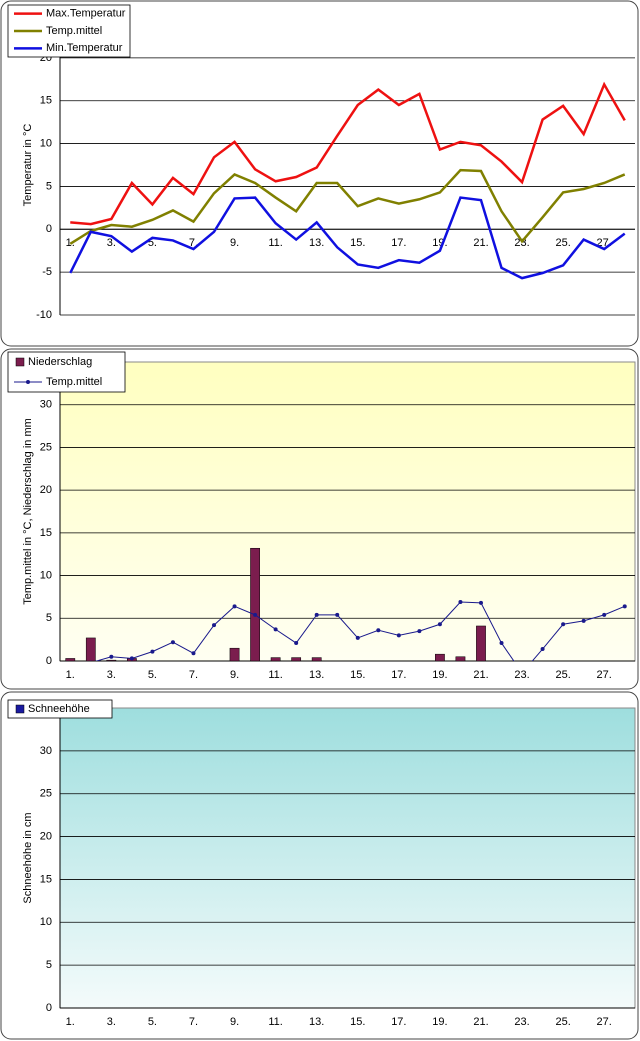  Describe the element at coordinates (86, 14) in the screenshot. I see `legend-label: Max.Temperatur` at that location.